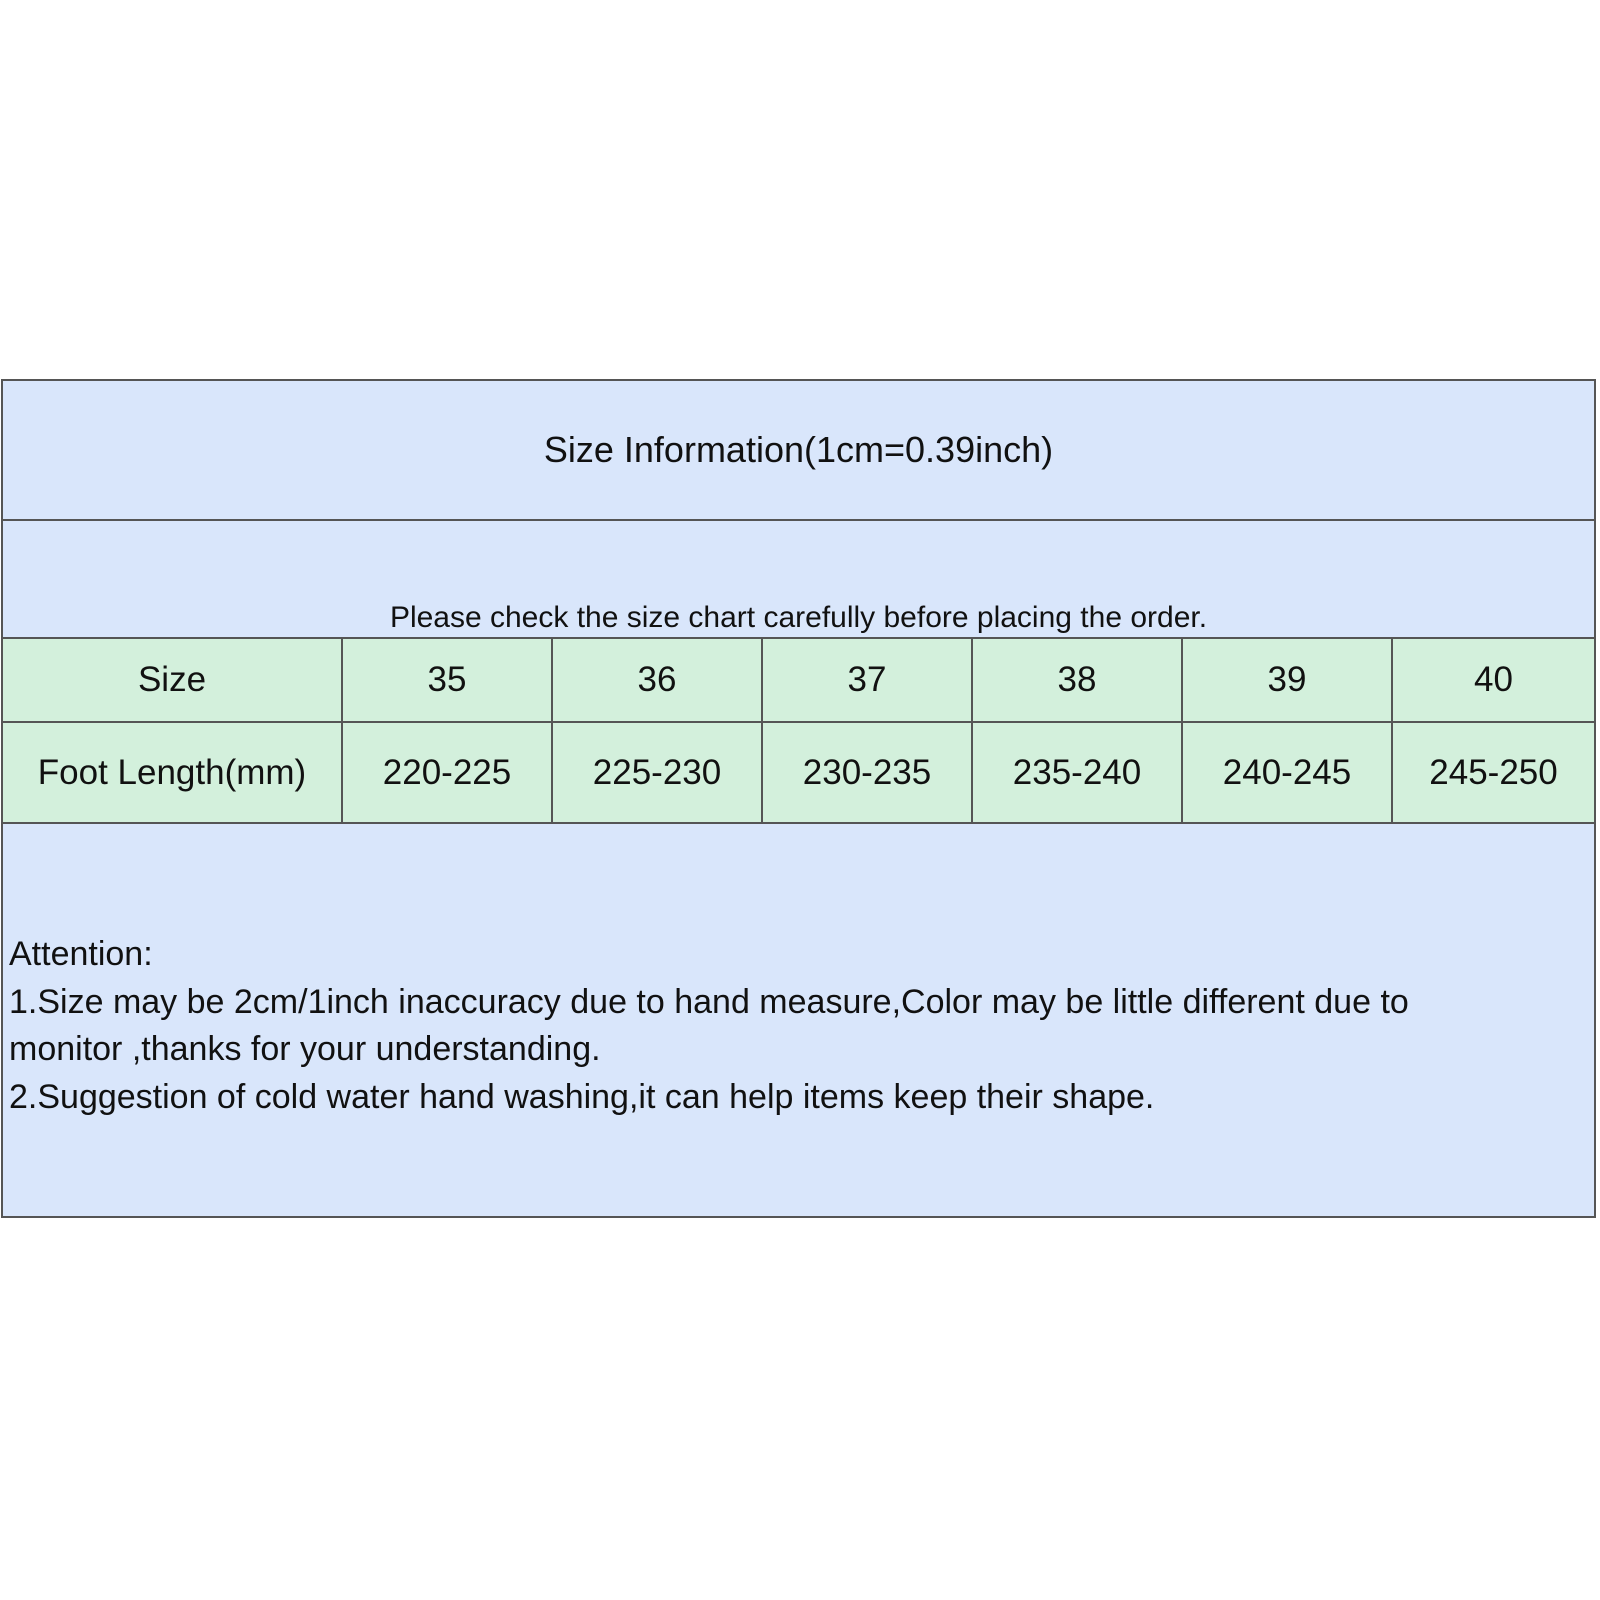 This screenshot has height=1600, width=1600. What do you see at coordinates (1286, 680) in the screenshot?
I see `header-cell: 39` at bounding box center [1286, 680].